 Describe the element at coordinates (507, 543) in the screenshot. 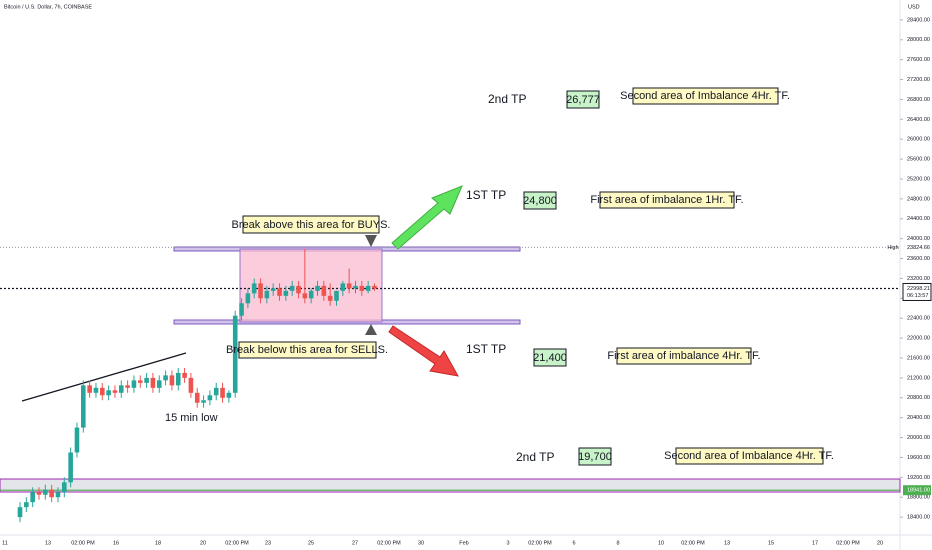

I see `x-tick-label: 3` at that location.